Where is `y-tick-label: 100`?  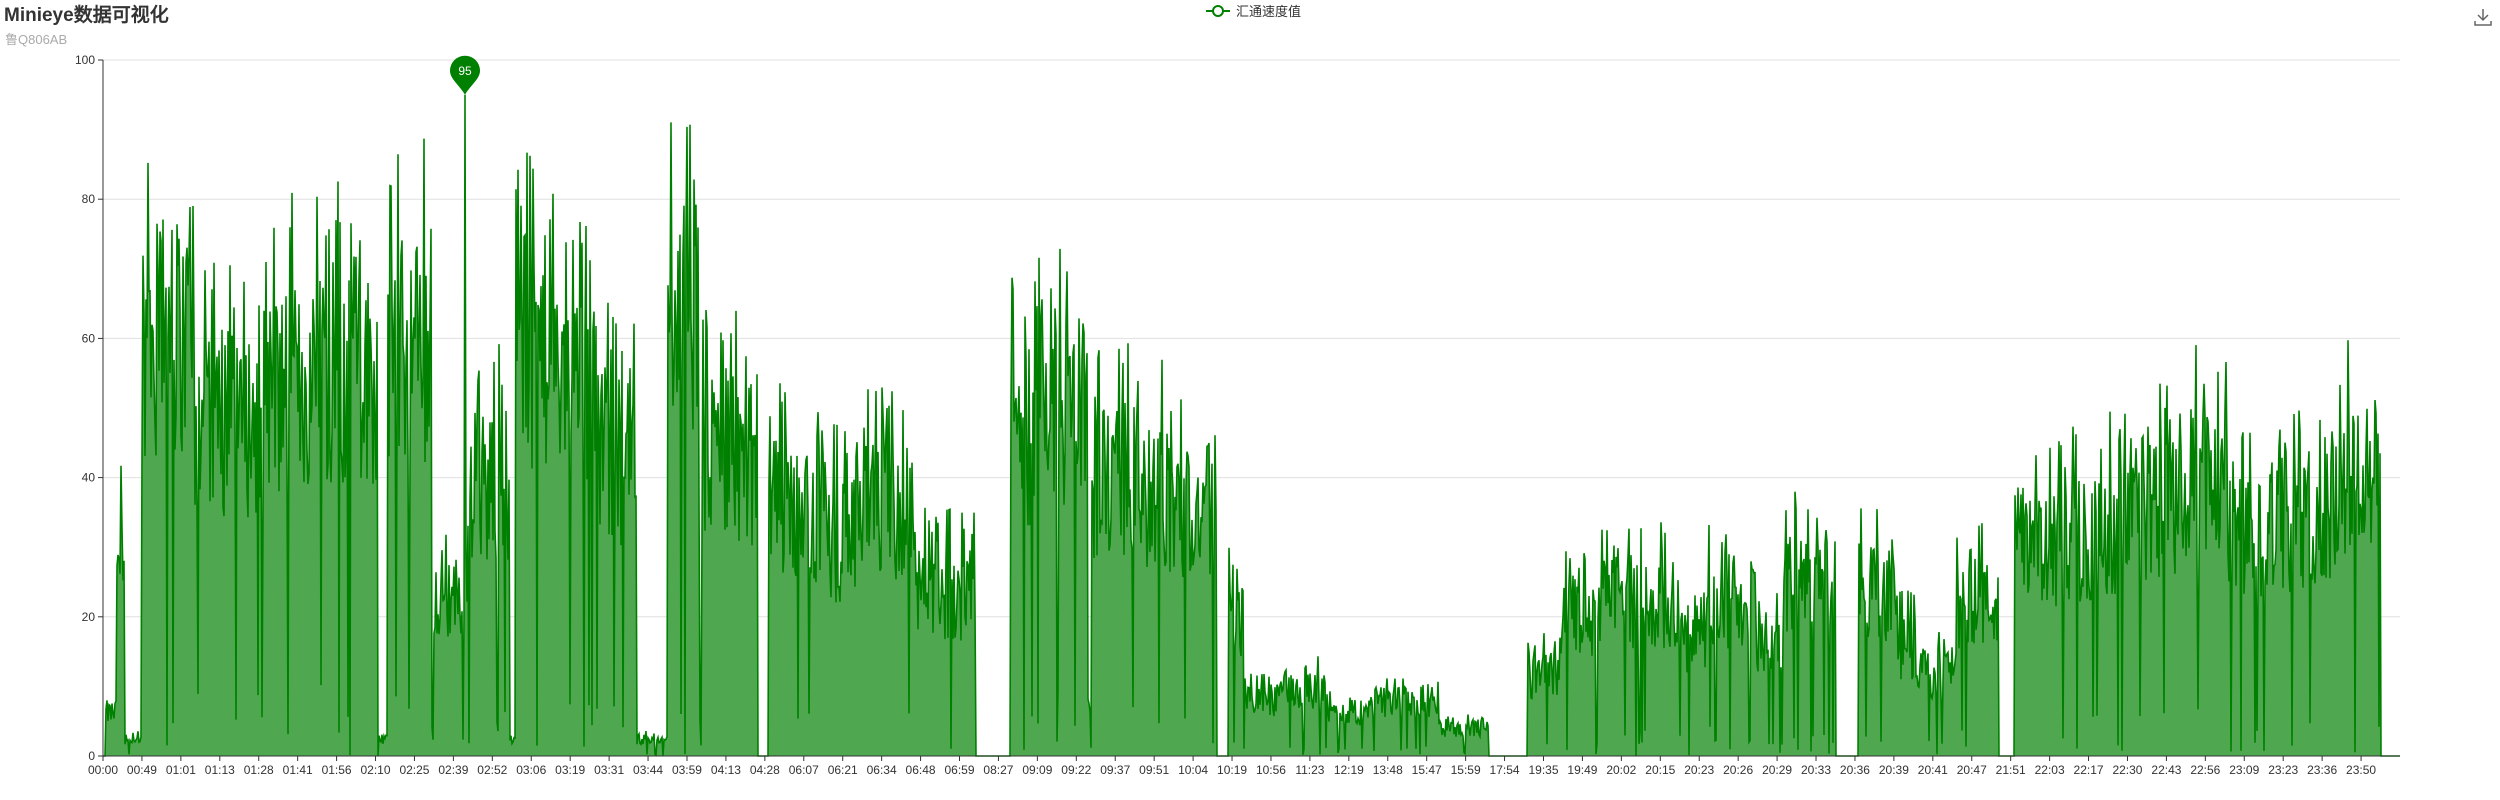
y-tick-label: 100 is located at coordinates (85, 60).